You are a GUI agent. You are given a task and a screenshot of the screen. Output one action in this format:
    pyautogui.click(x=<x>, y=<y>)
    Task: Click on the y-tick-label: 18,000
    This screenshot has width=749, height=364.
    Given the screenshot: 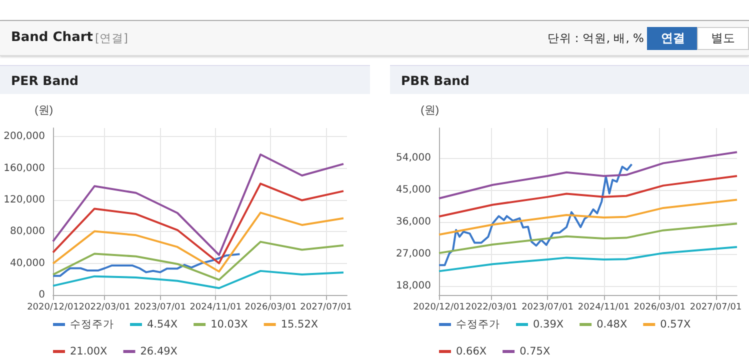 What is the action you would take?
    pyautogui.click(x=413, y=286)
    